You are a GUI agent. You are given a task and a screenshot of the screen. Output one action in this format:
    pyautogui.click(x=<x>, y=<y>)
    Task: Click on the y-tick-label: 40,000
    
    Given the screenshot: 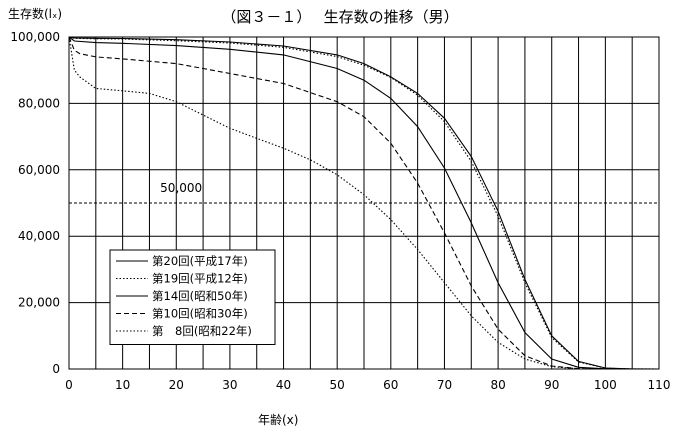 What is the action you would take?
    pyautogui.click(x=39, y=236)
    